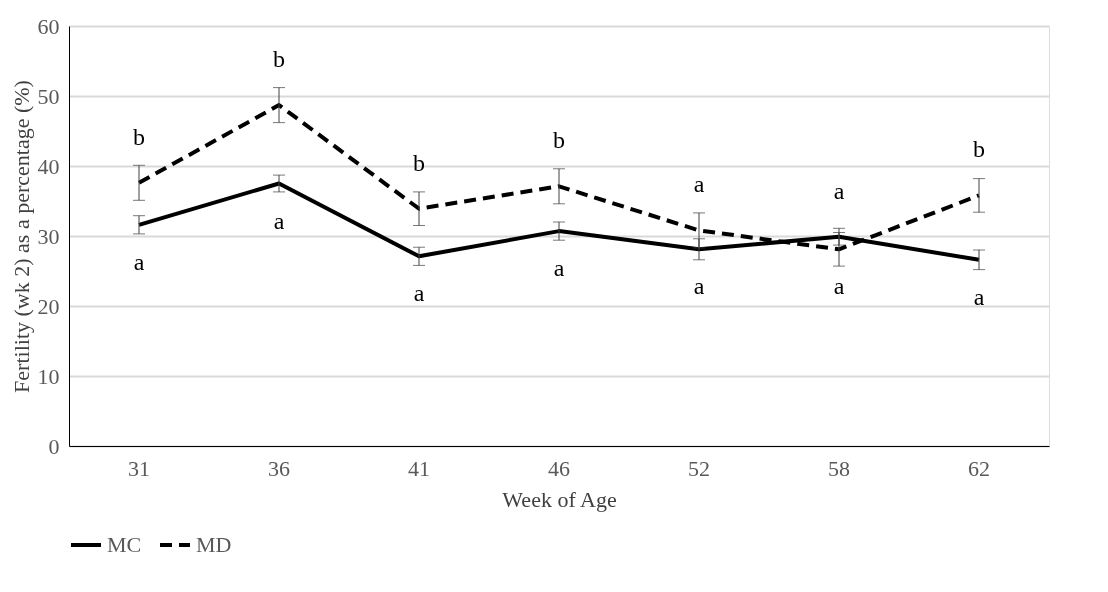 Image resolution: width=1108 pixels, height=592 pixels. I want to click on y-tick-label: 10, so click(48, 376).